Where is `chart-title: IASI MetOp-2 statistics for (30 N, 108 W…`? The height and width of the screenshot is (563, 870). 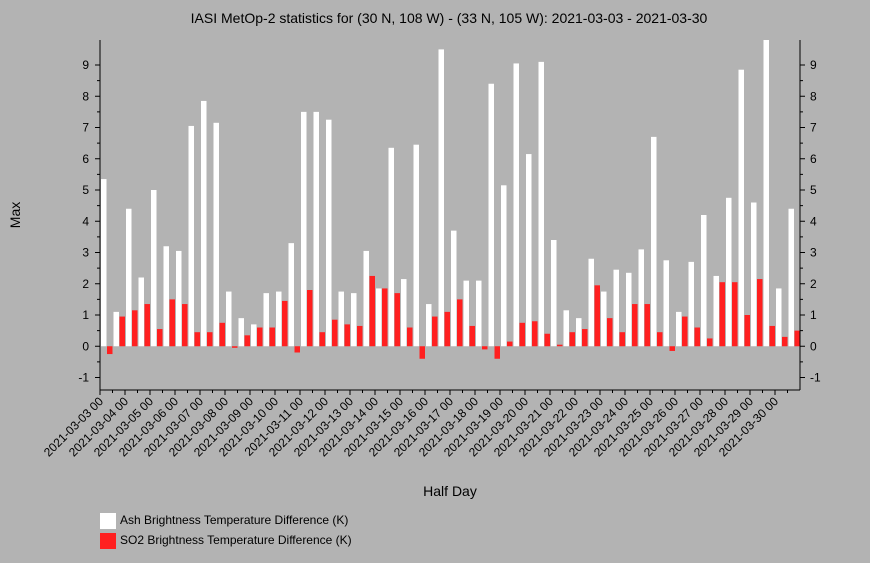
chart-title: IASI MetOp-2 statistics for (30 N, 108 W… is located at coordinates (449, 18).